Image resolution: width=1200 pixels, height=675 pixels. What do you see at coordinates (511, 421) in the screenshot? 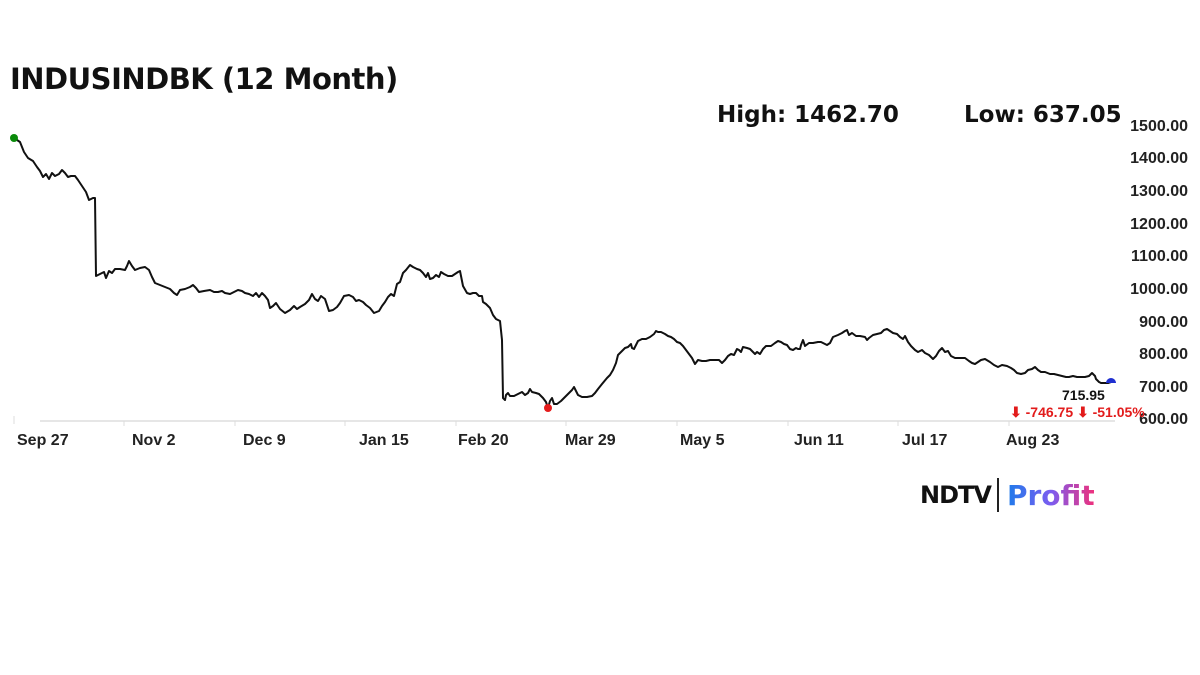
I see `x-axis-ticks` at bounding box center [511, 421].